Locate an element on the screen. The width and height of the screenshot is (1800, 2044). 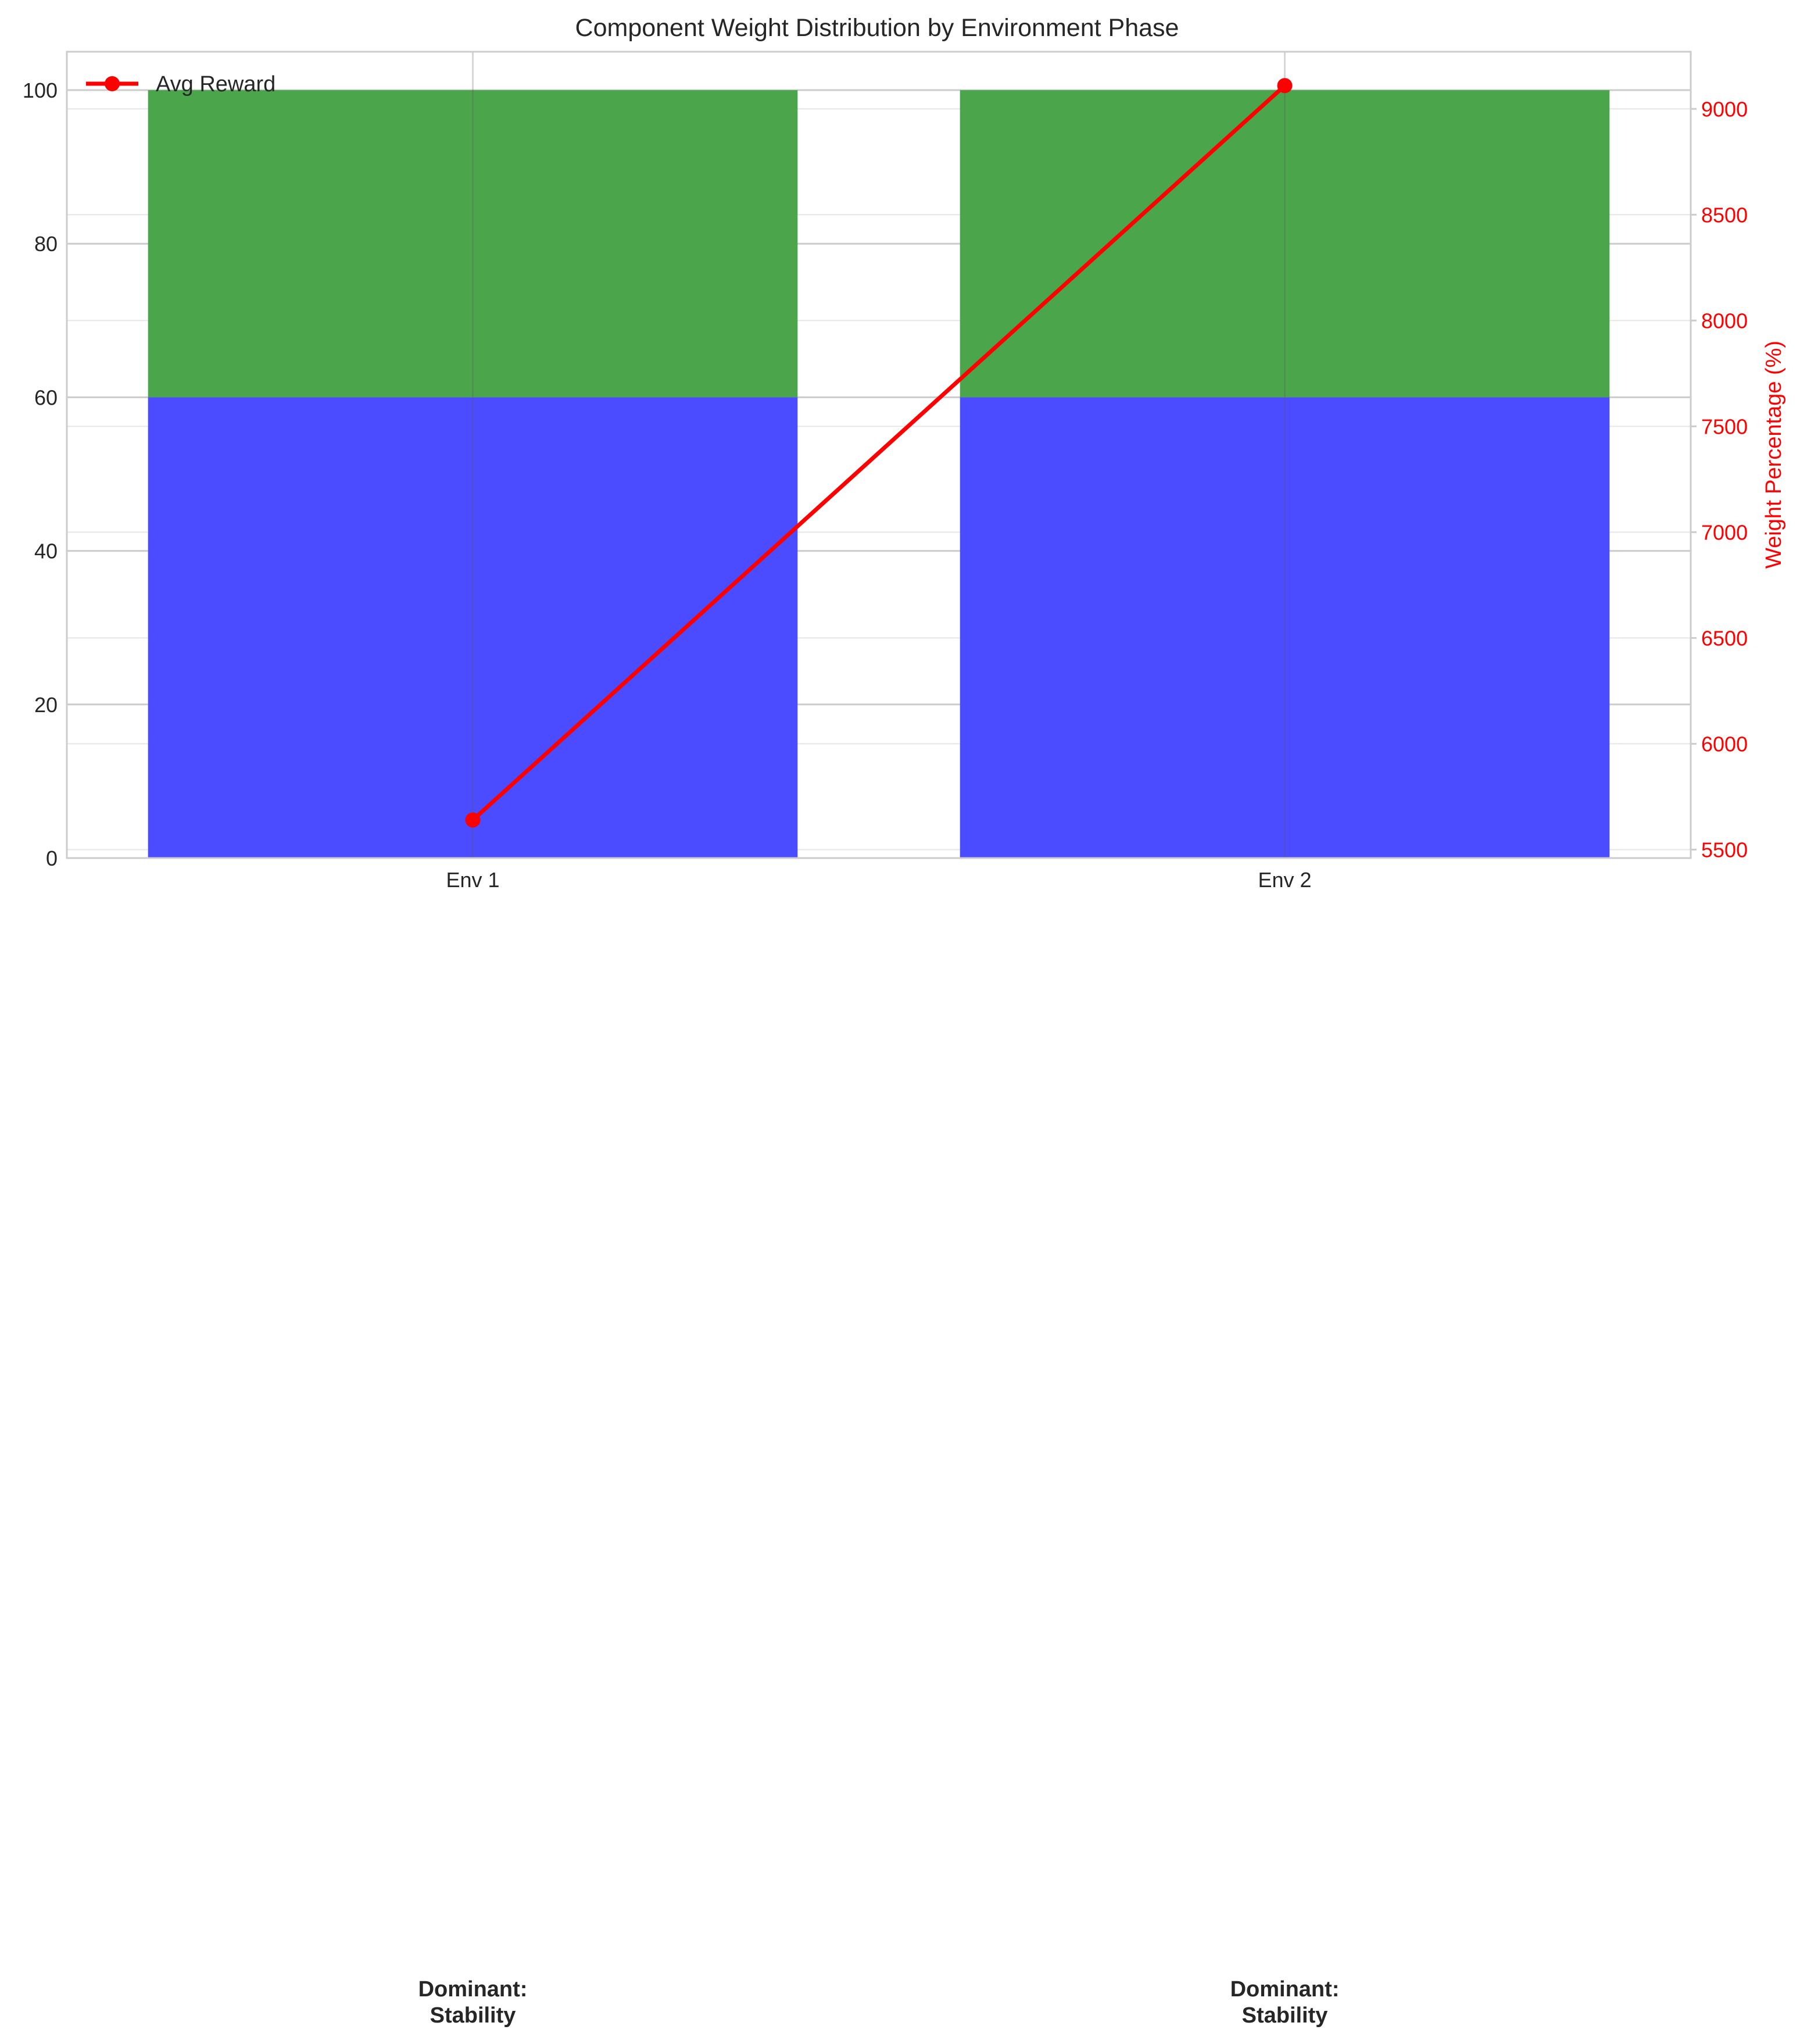
y2-tick-label: 8500 is located at coordinates (1725, 215).